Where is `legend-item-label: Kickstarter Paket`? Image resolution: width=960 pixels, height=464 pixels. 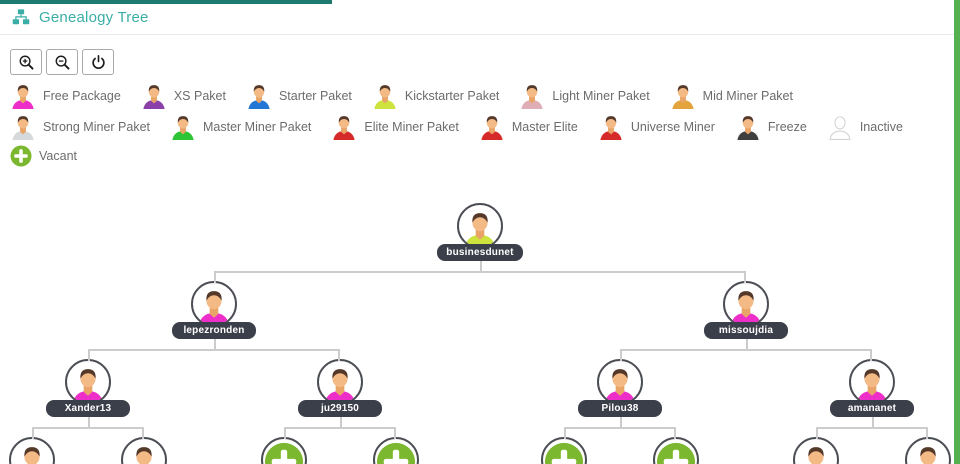 legend-item-label: Kickstarter Paket is located at coordinates (452, 96).